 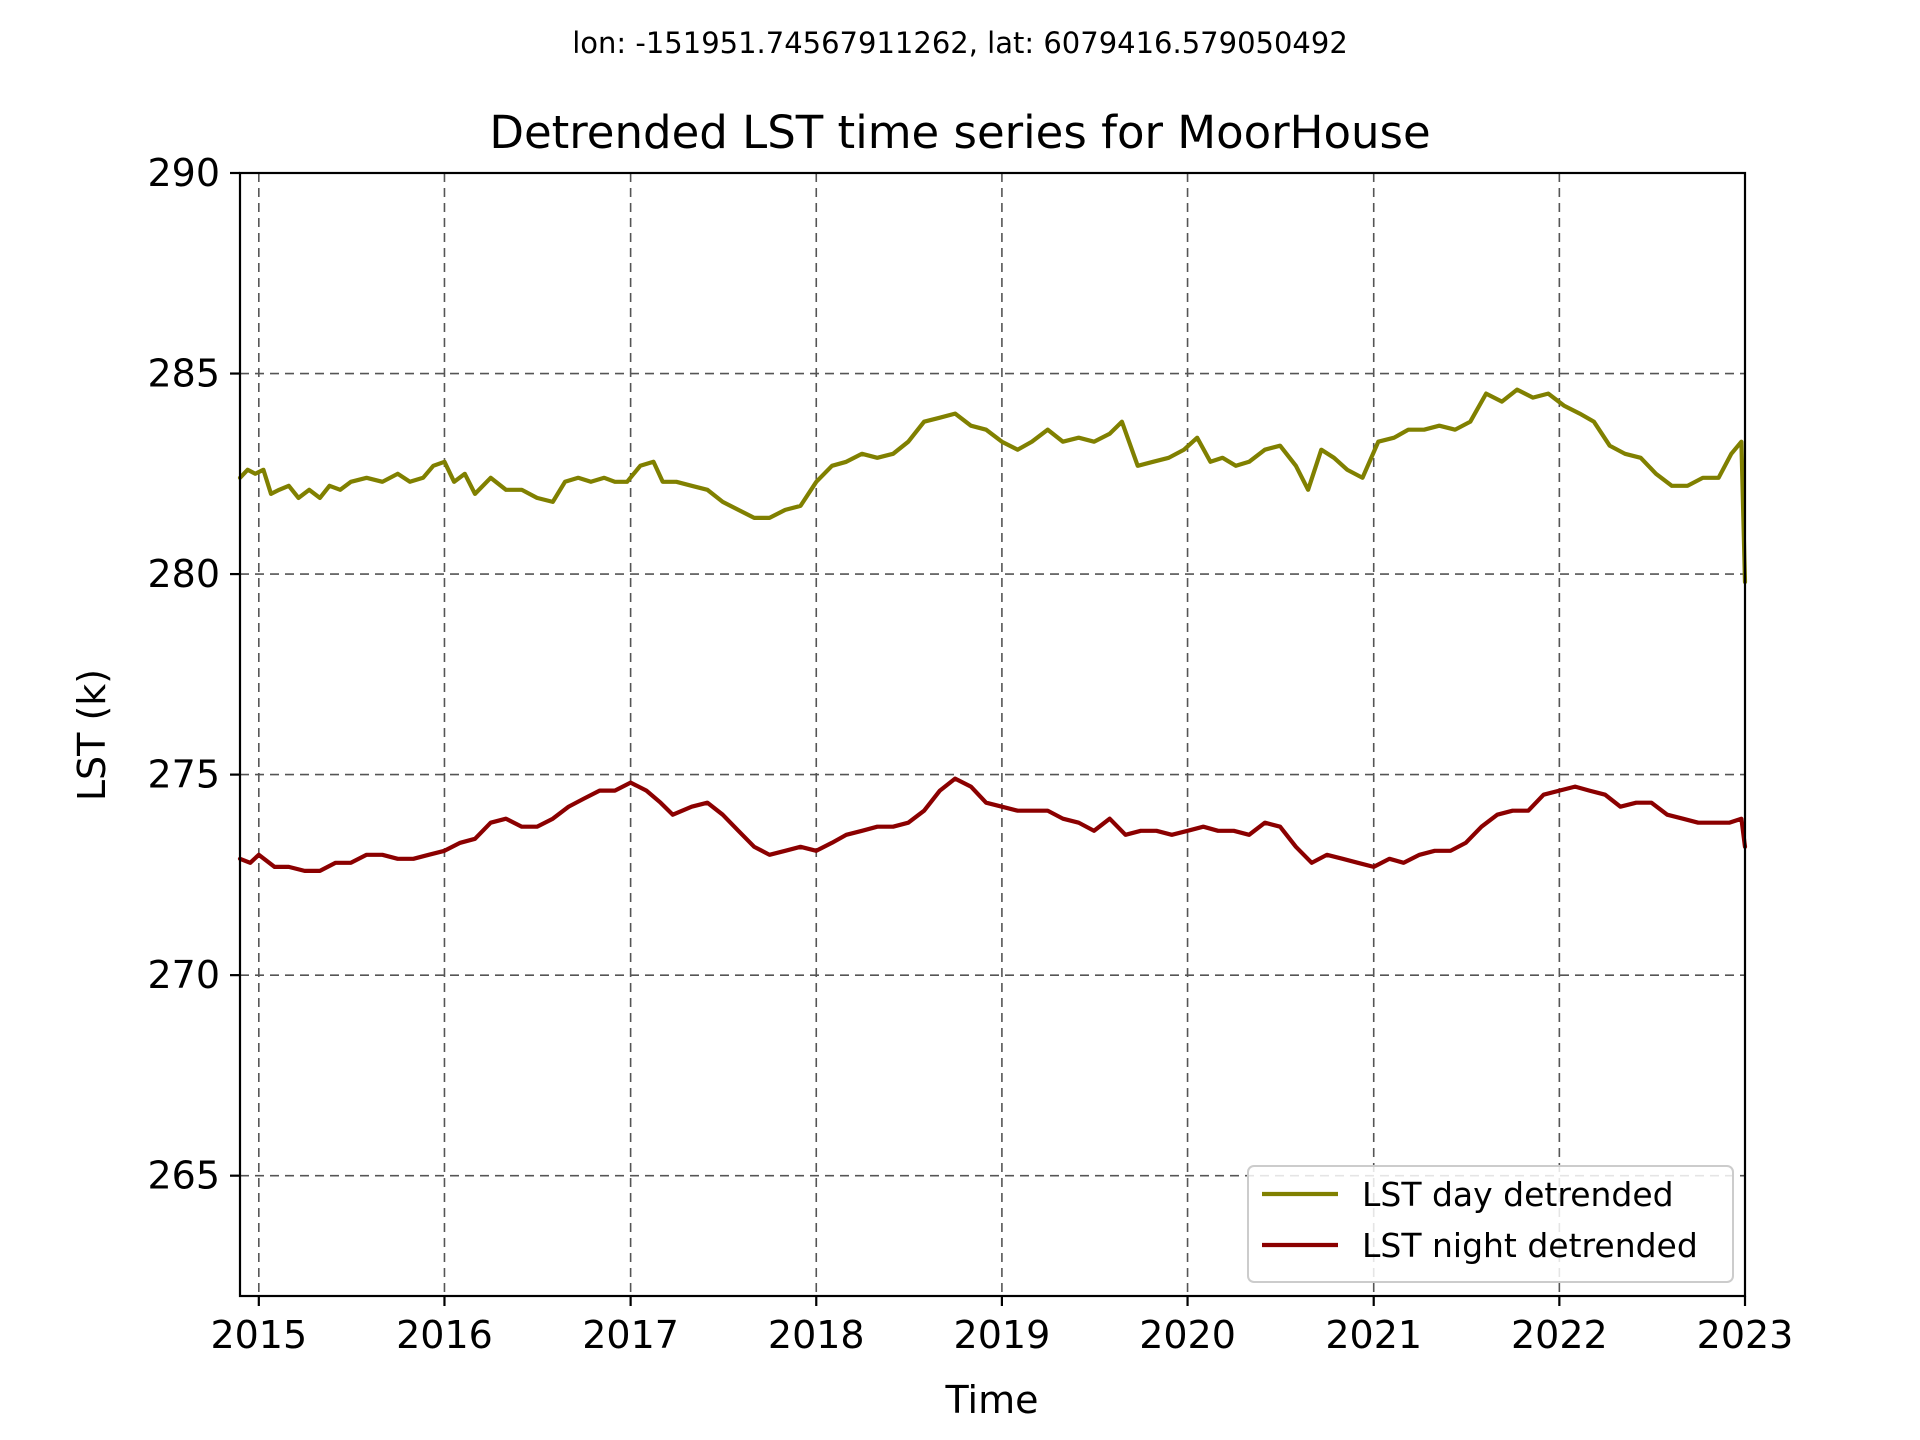 I want to click on y-tick-label: 270, so click(x=183, y=975).